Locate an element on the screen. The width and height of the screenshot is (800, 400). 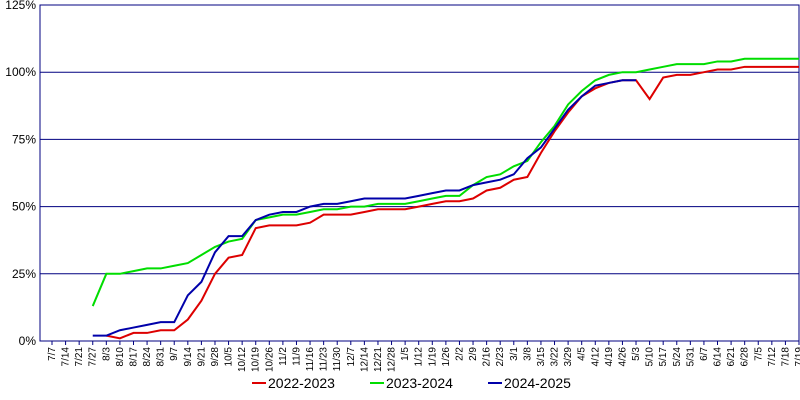
x-tick-label: 8/10 is located at coordinates (120, 357).